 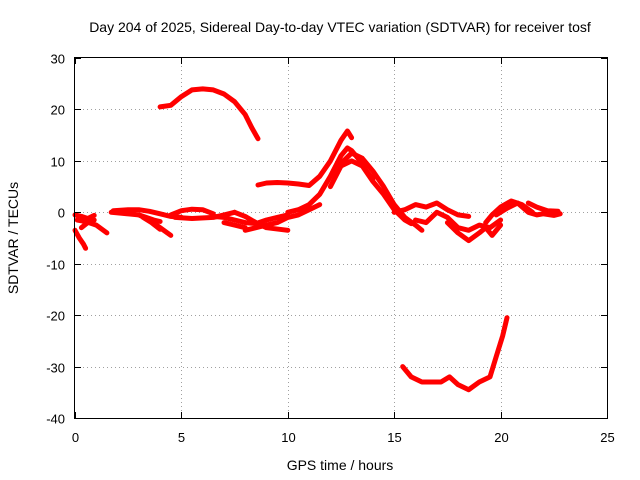 What do you see at coordinates (340, 465) in the screenshot?
I see `x-axis-label: GPS time / hours` at bounding box center [340, 465].